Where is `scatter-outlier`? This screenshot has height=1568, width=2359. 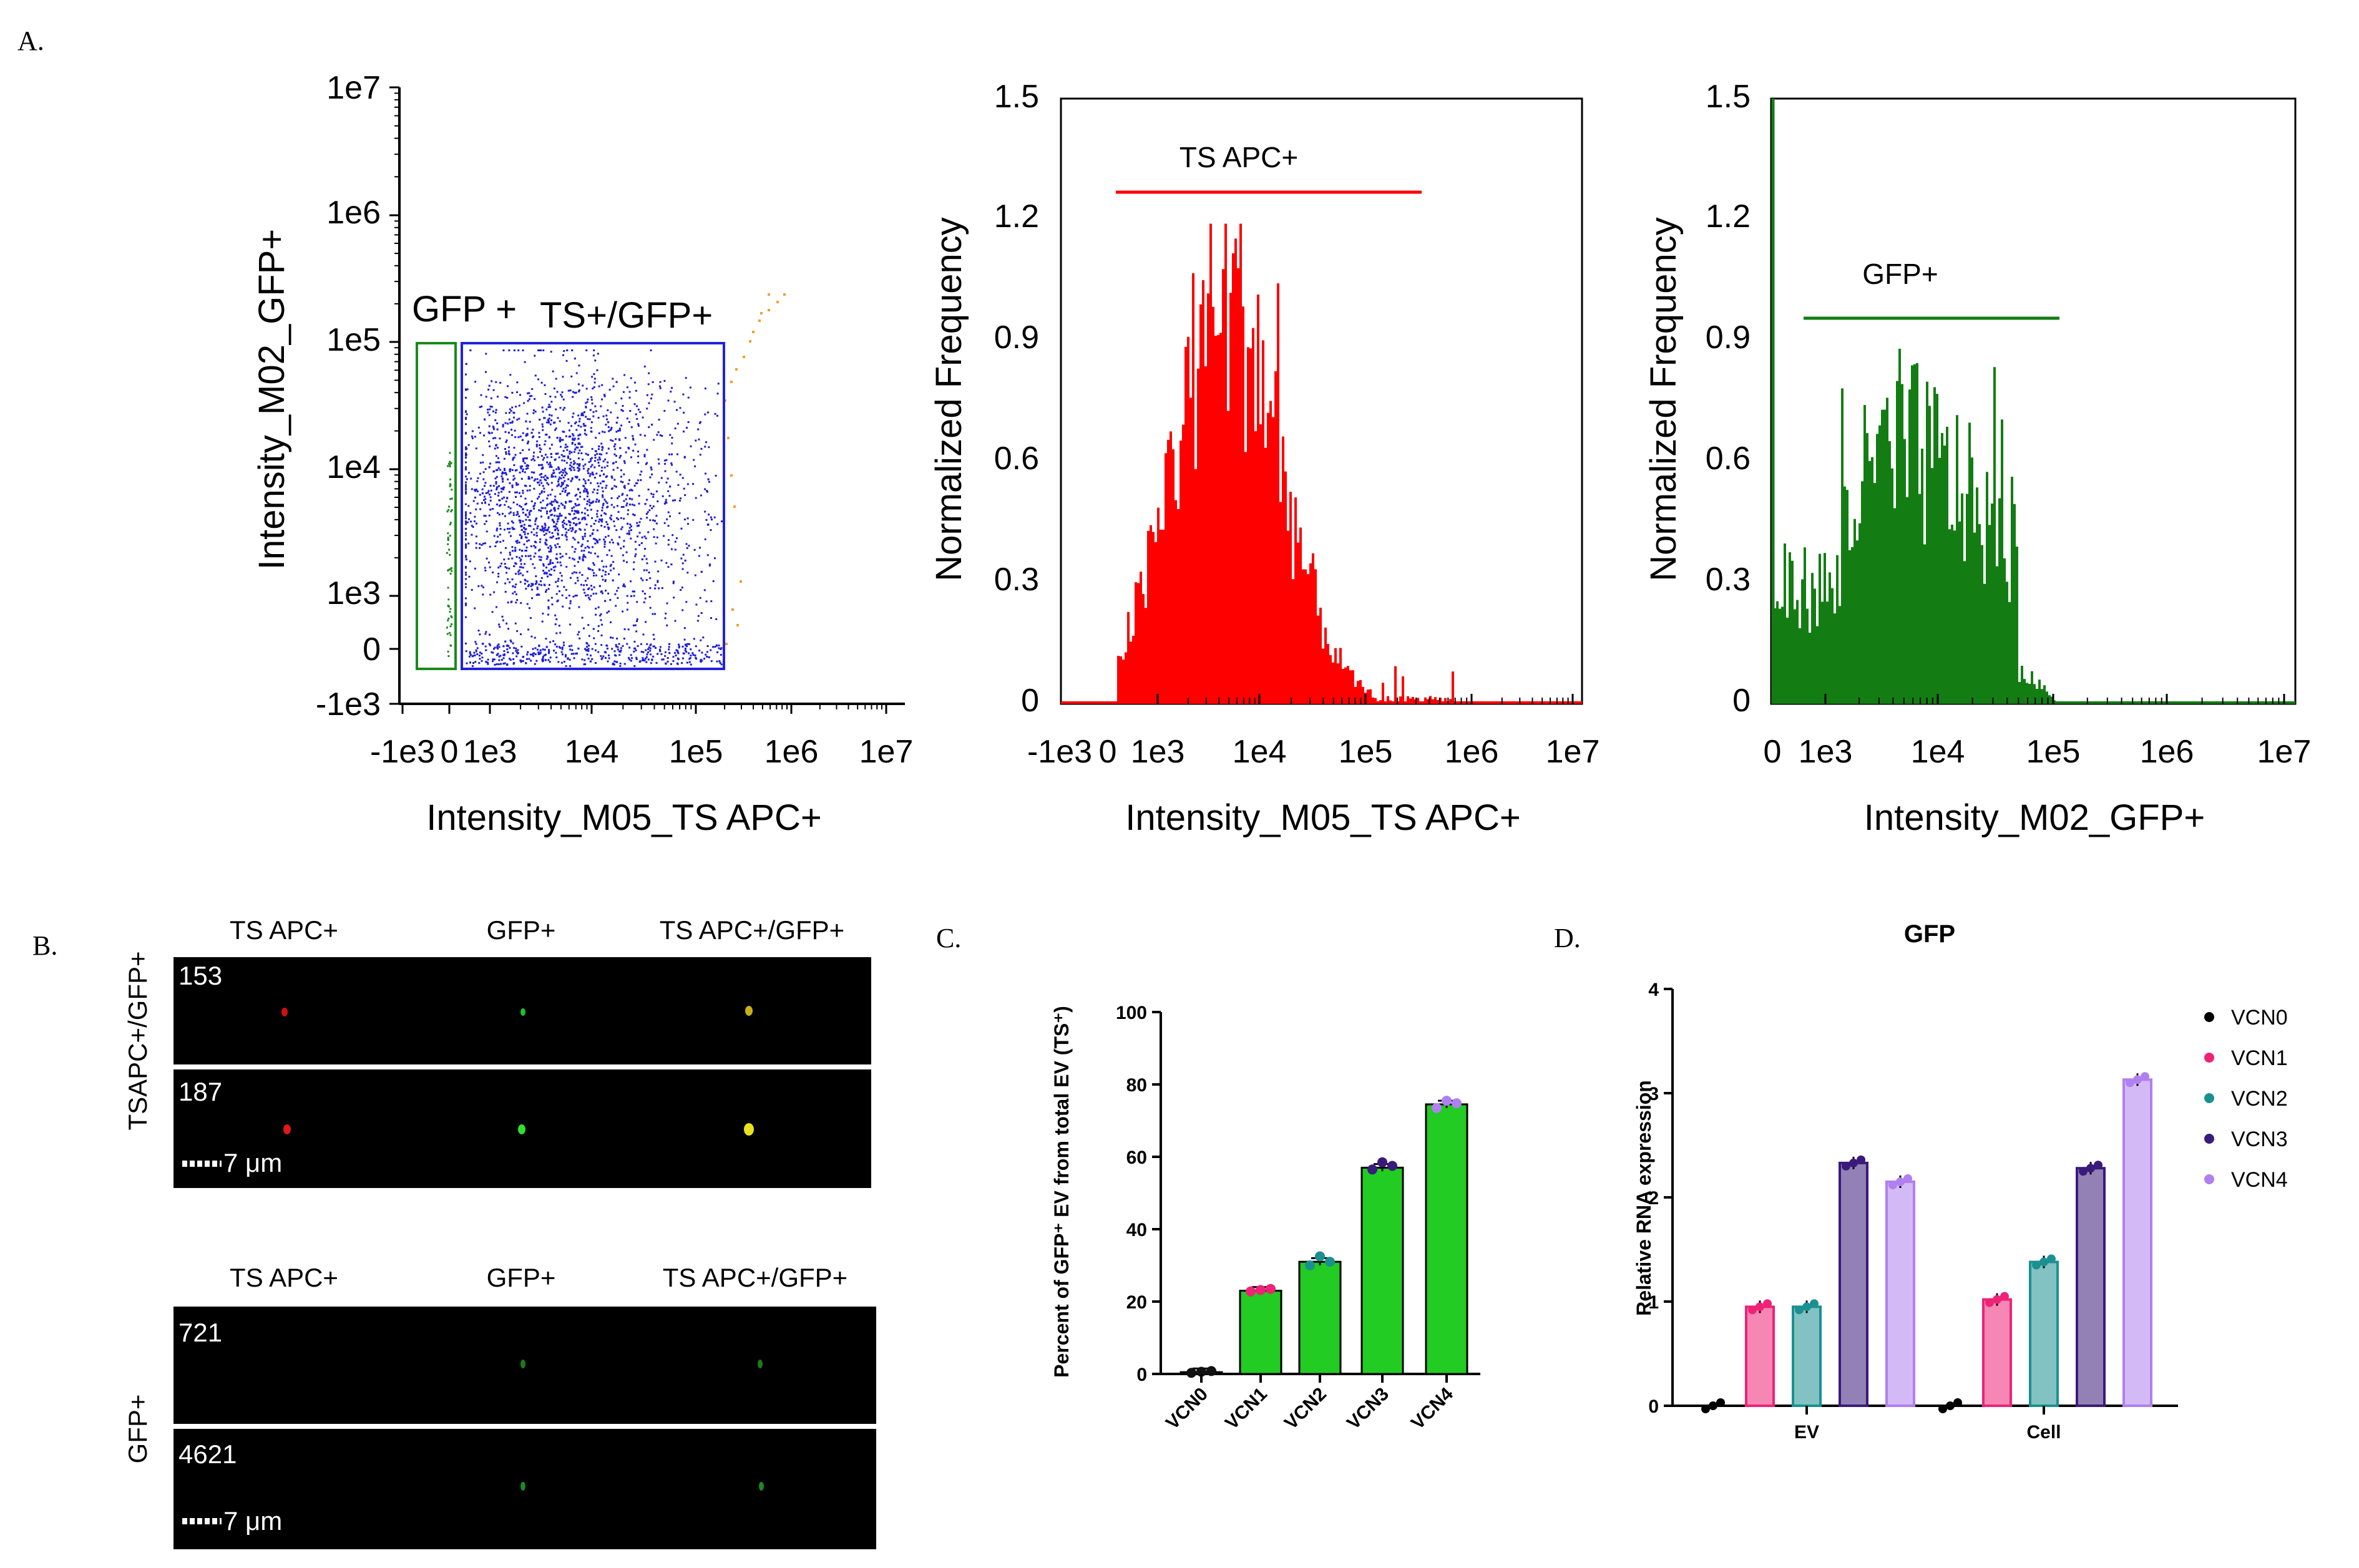 scatter-outlier is located at coordinates (733, 609).